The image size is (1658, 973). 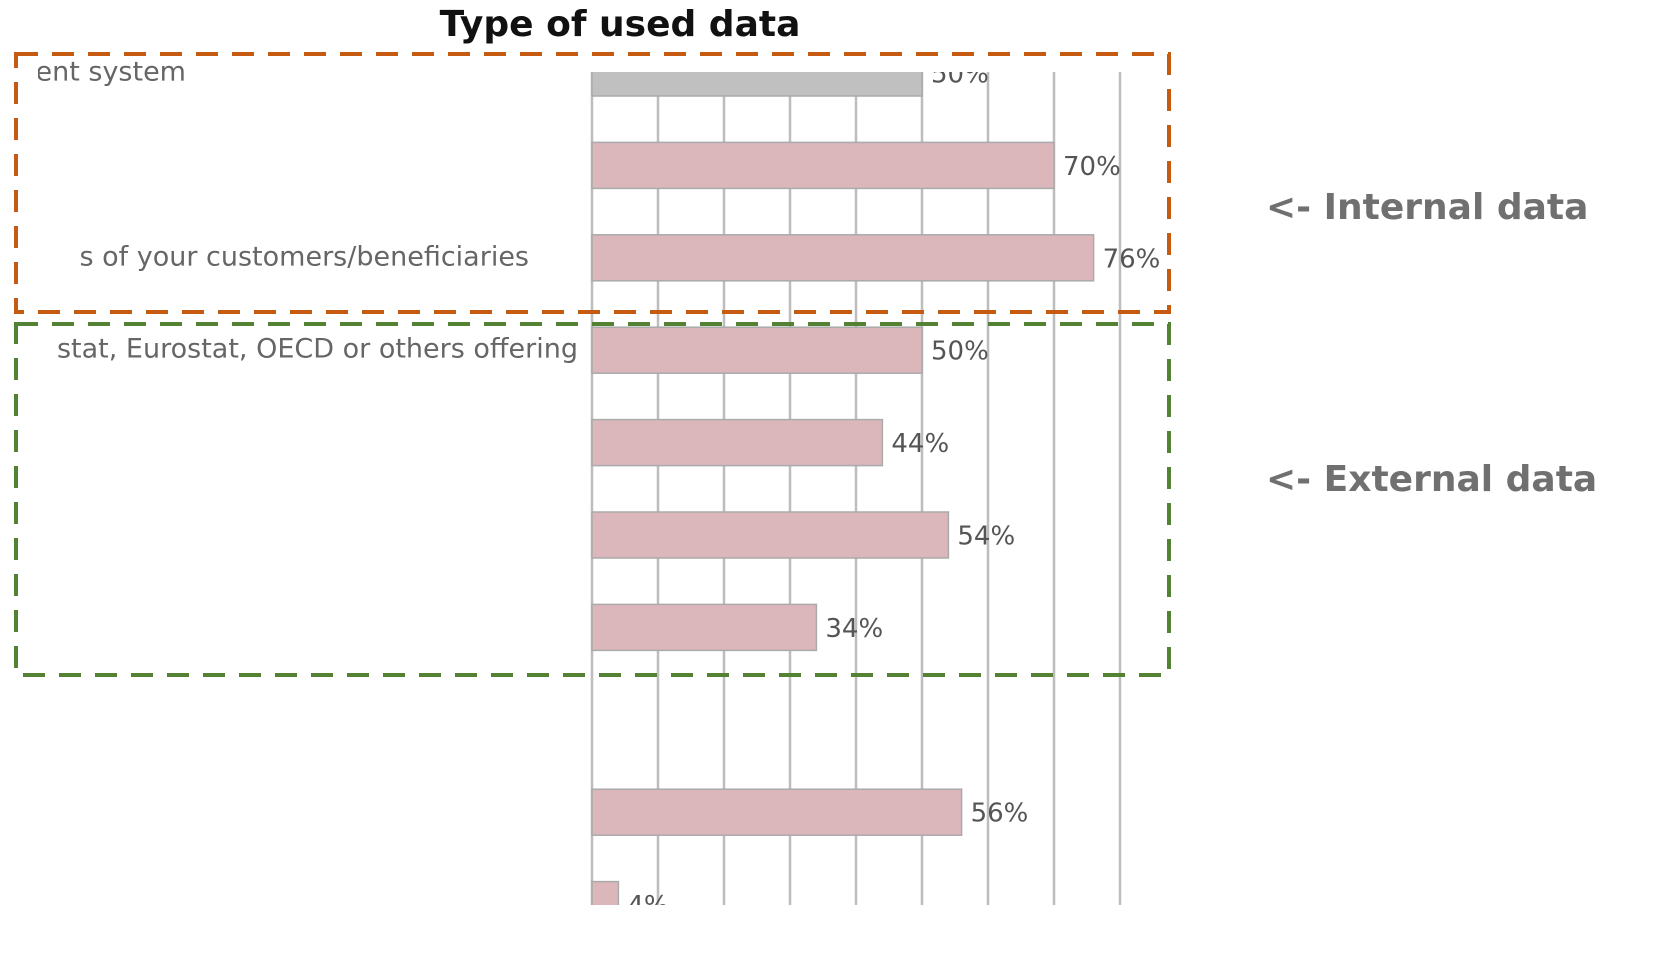 I want to click on y-tick-label: stat, Eurostat, OECD or others offering, so click(x=317, y=349).